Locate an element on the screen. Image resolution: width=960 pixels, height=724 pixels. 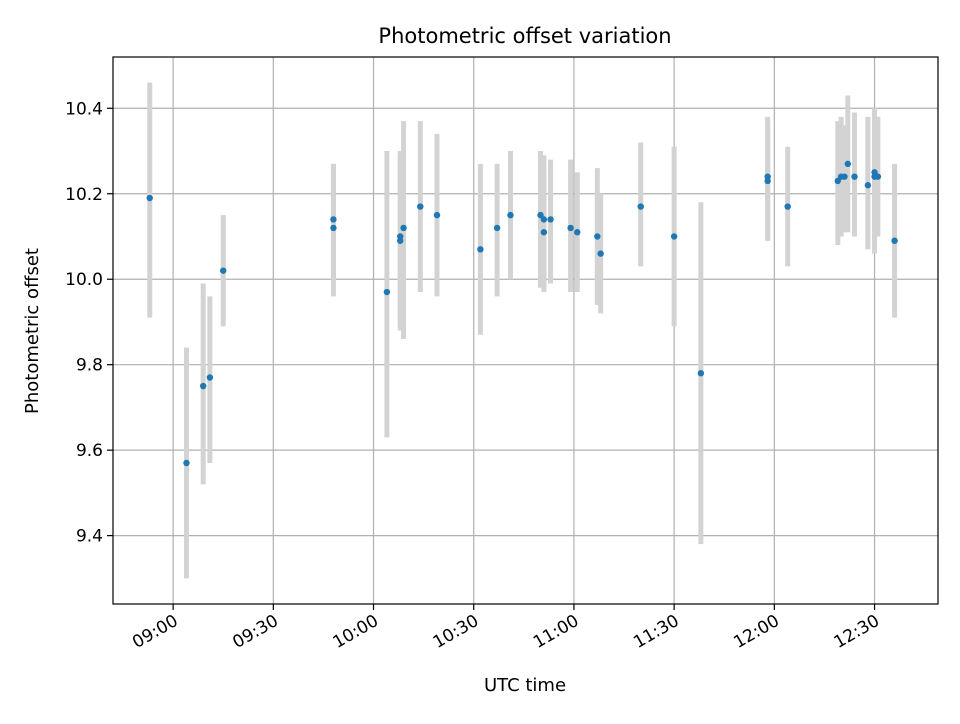
y-tick-label: 10.4 is located at coordinates (84, 109).